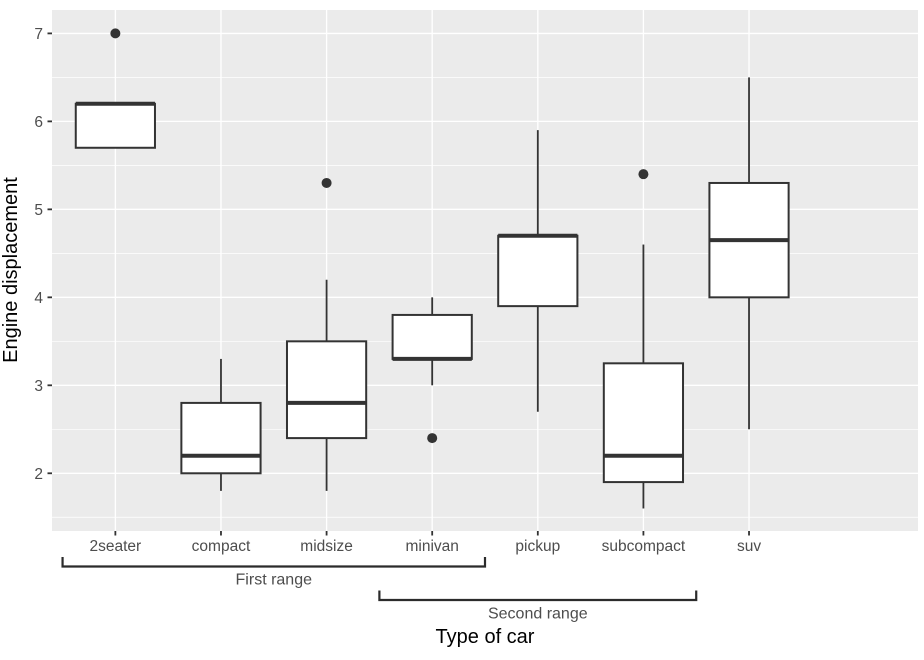 The height and width of the screenshot is (660, 924). Describe the element at coordinates (538, 614) in the screenshot. I see `bracket-label: Second range` at that location.